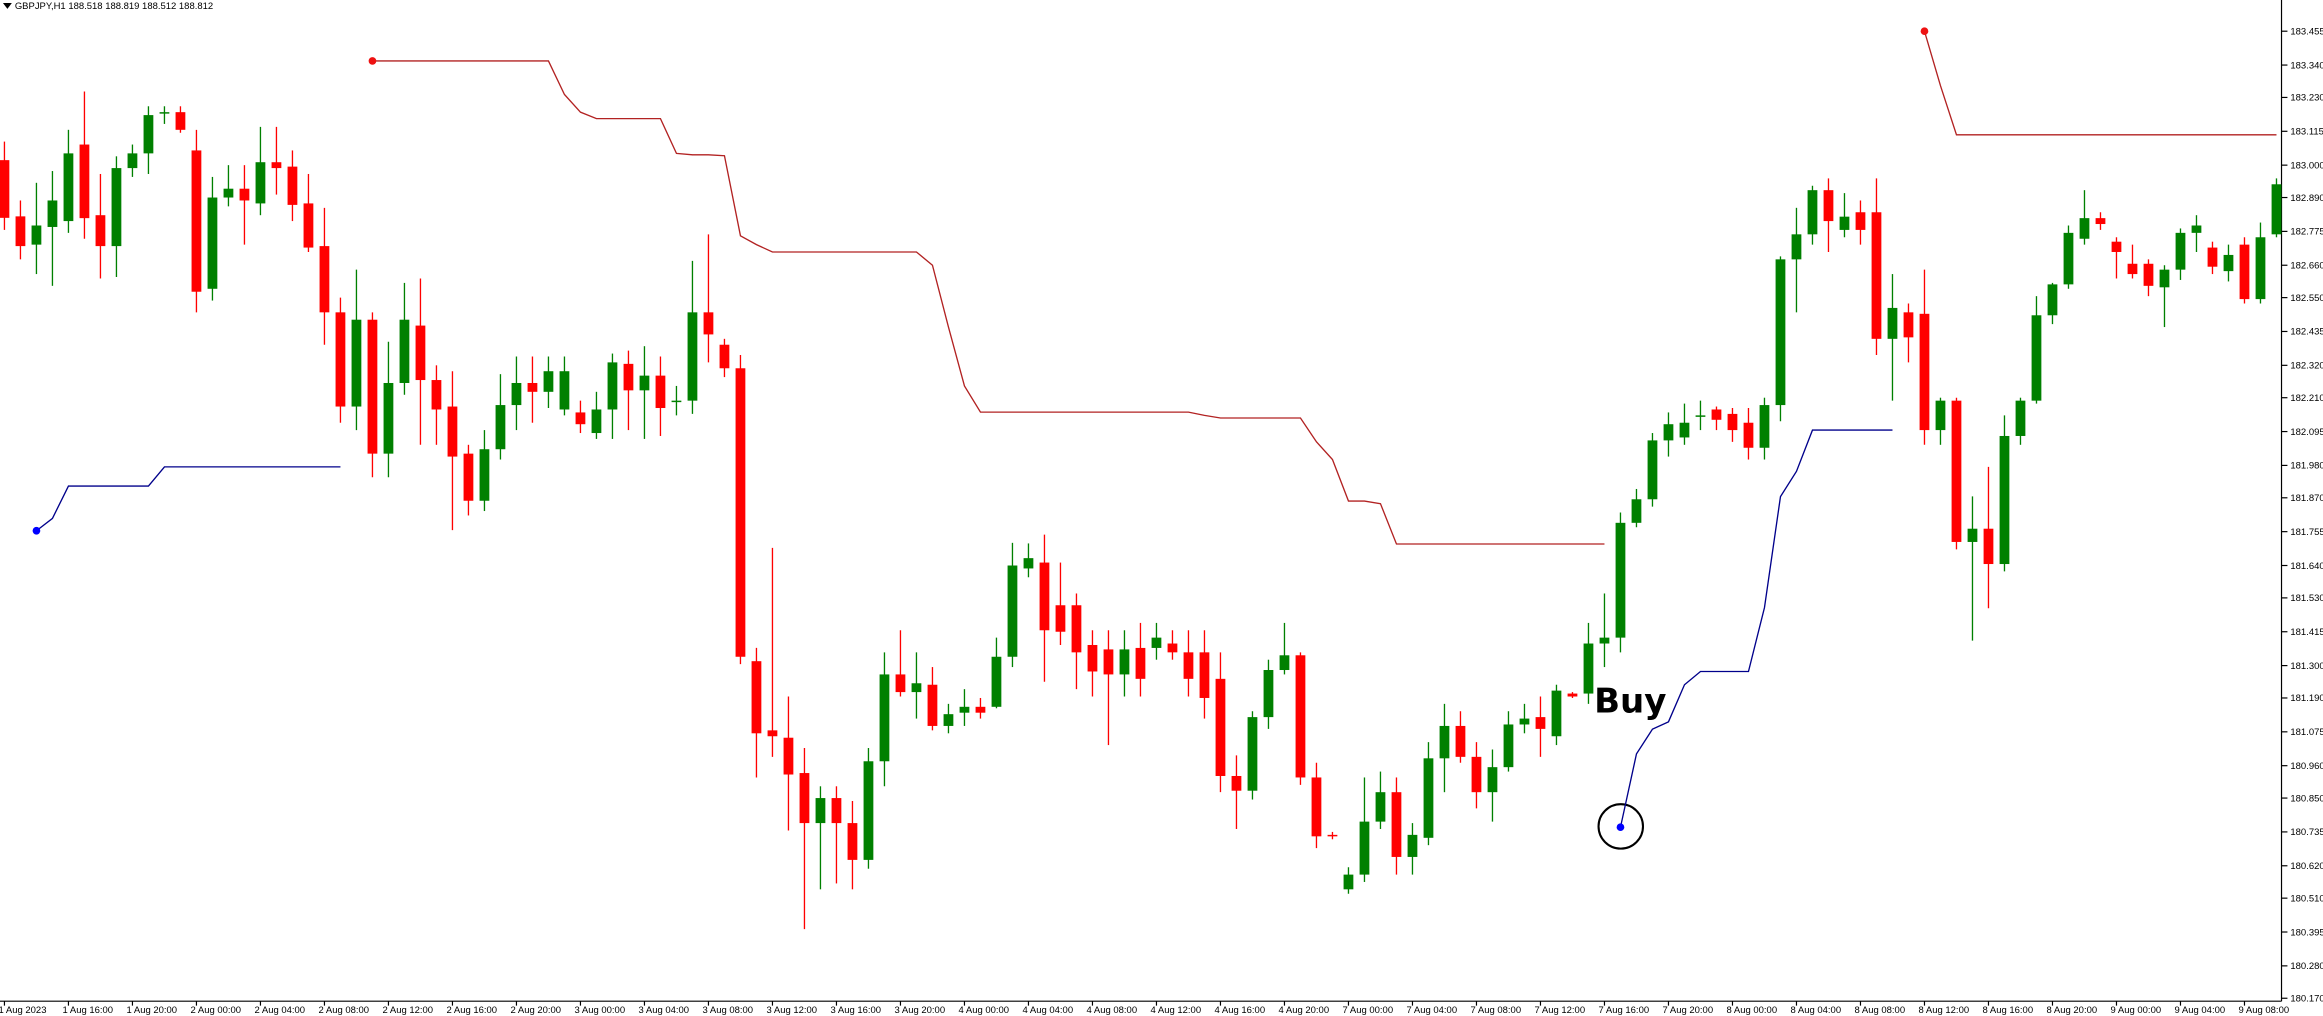 The image size is (2323, 1016). I want to click on x-tick-label: 7 Aug 08:00, so click(1496, 1010).